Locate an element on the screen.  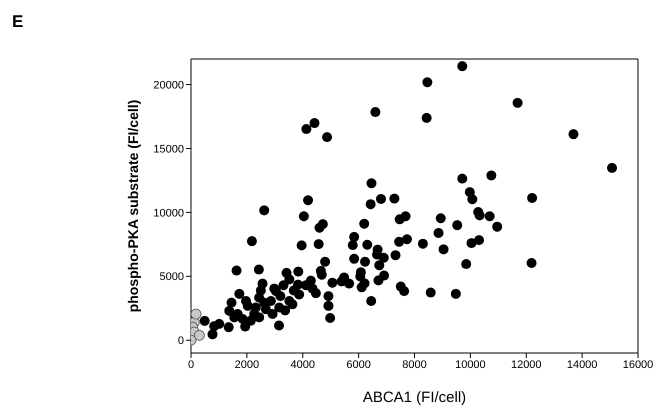
text: E is located at coordinates (18, 22).